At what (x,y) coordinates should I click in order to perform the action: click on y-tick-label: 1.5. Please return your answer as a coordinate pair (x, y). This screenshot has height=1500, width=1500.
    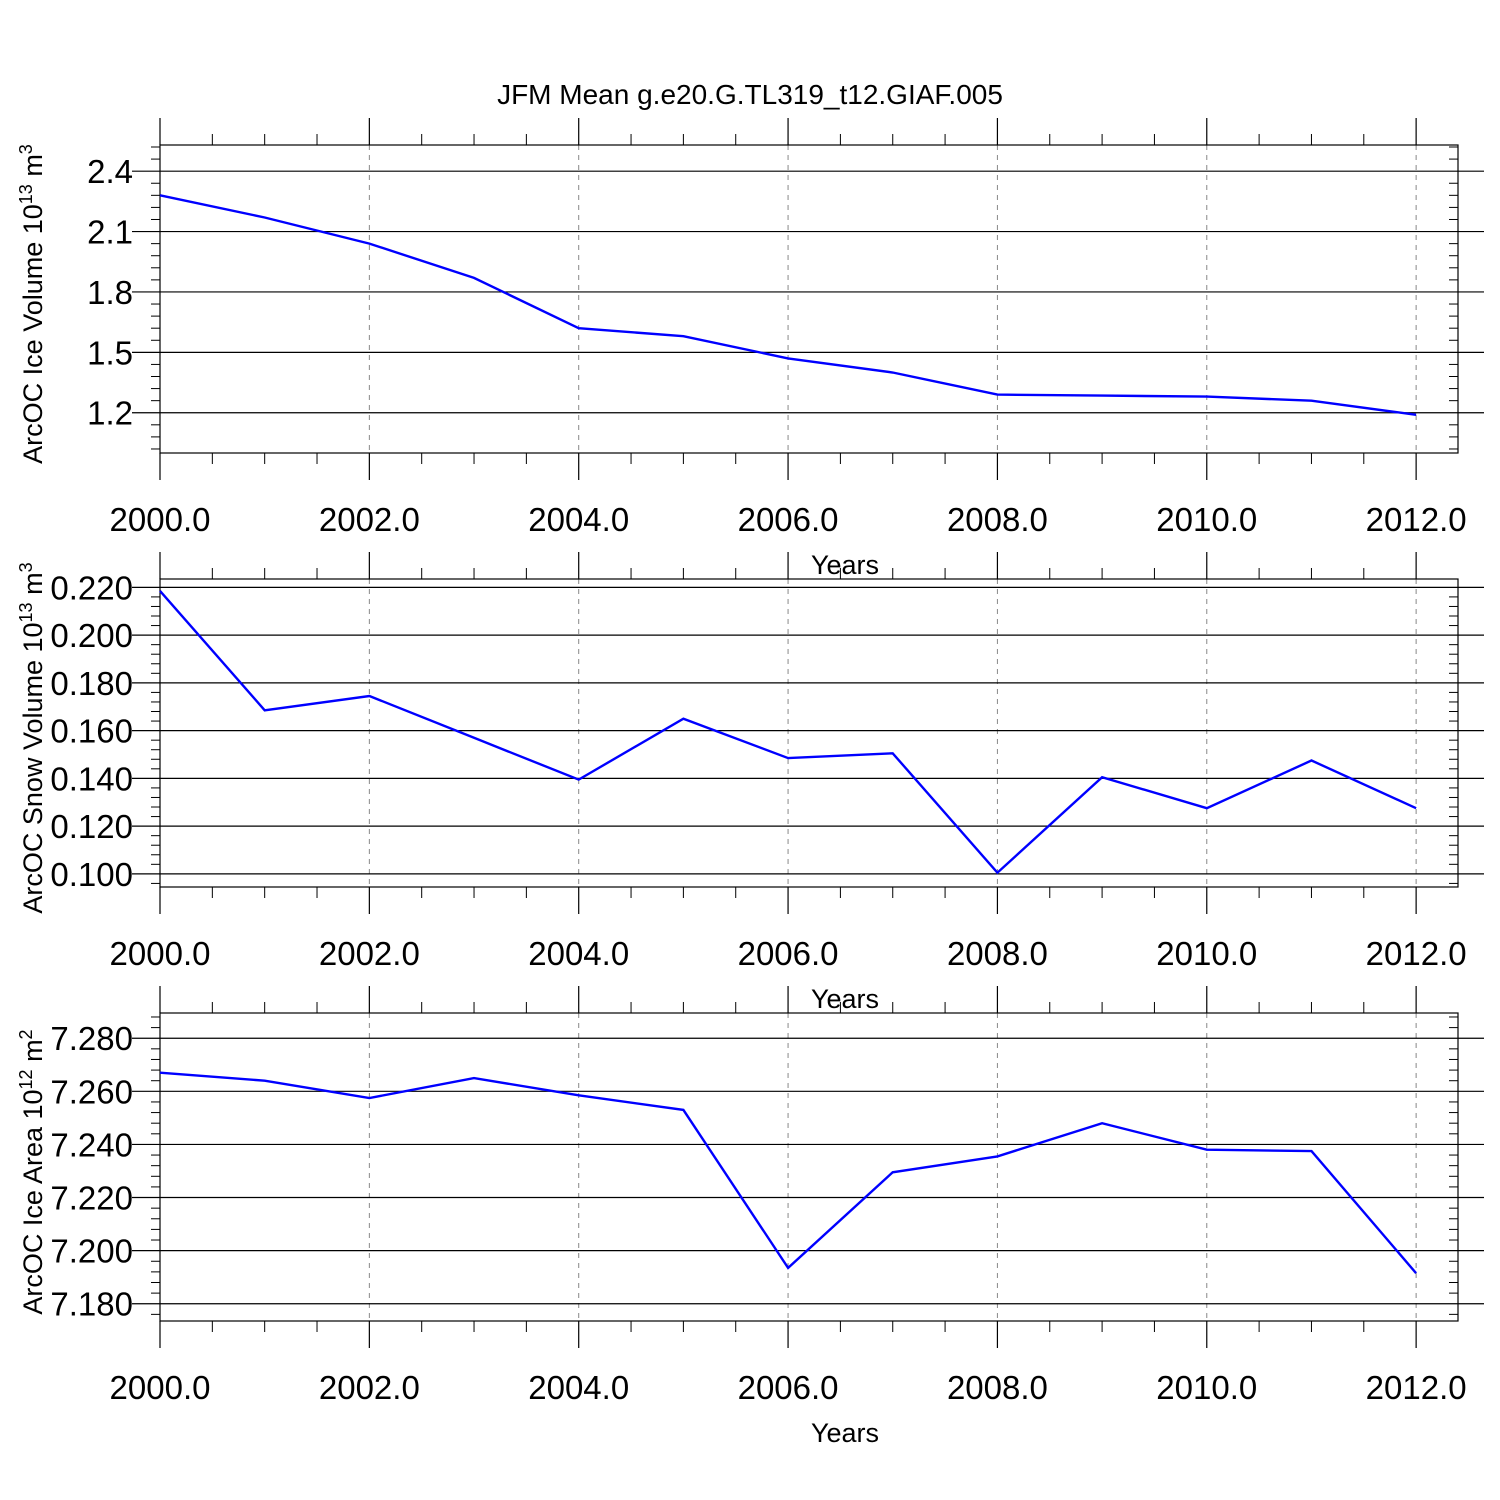
    Looking at the image, I should click on (110, 352).